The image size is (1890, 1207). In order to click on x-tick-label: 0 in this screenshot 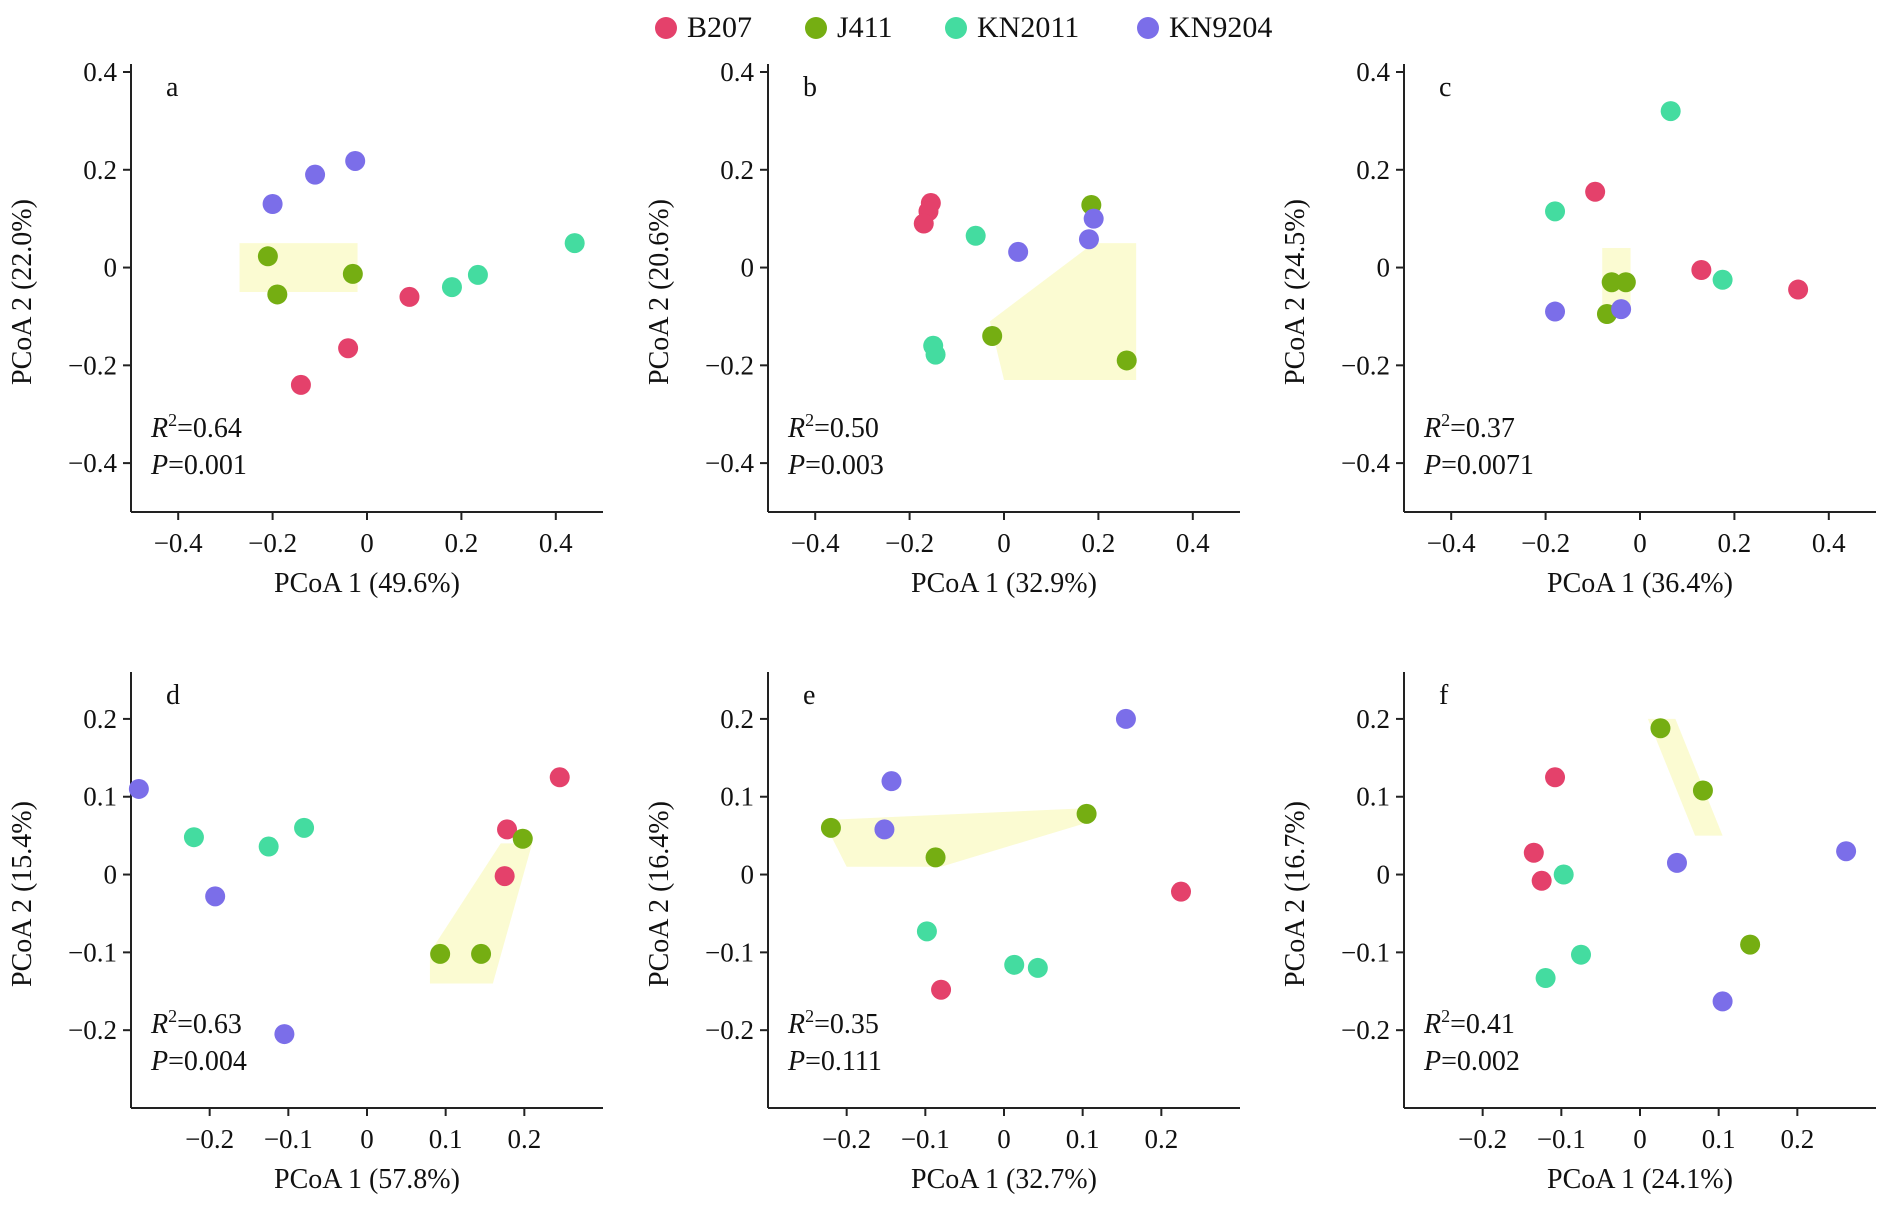, I will do `click(1640, 1139)`.